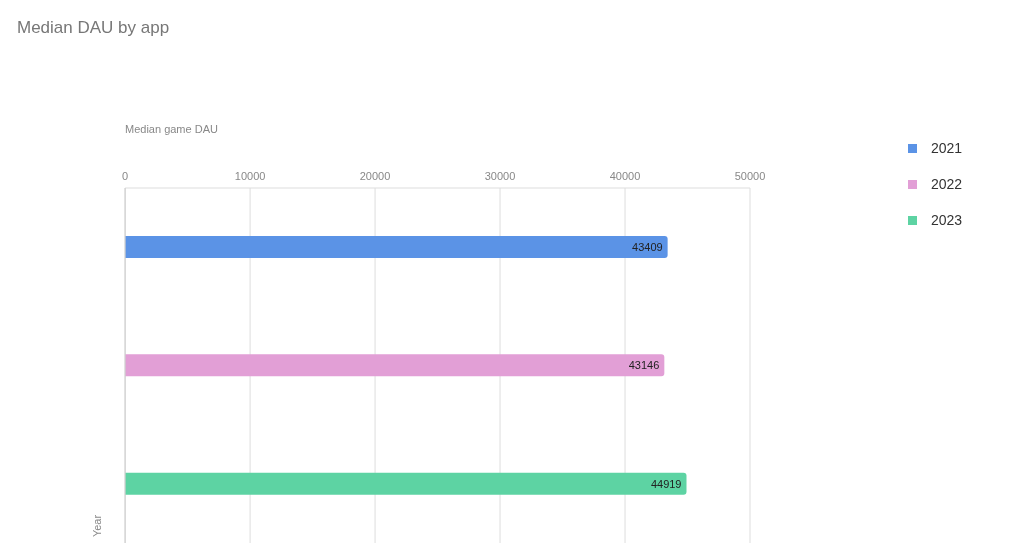 This screenshot has width=1024, height=553. Describe the element at coordinates (375, 176) in the screenshot. I see `x-tick-label: 20000` at that location.